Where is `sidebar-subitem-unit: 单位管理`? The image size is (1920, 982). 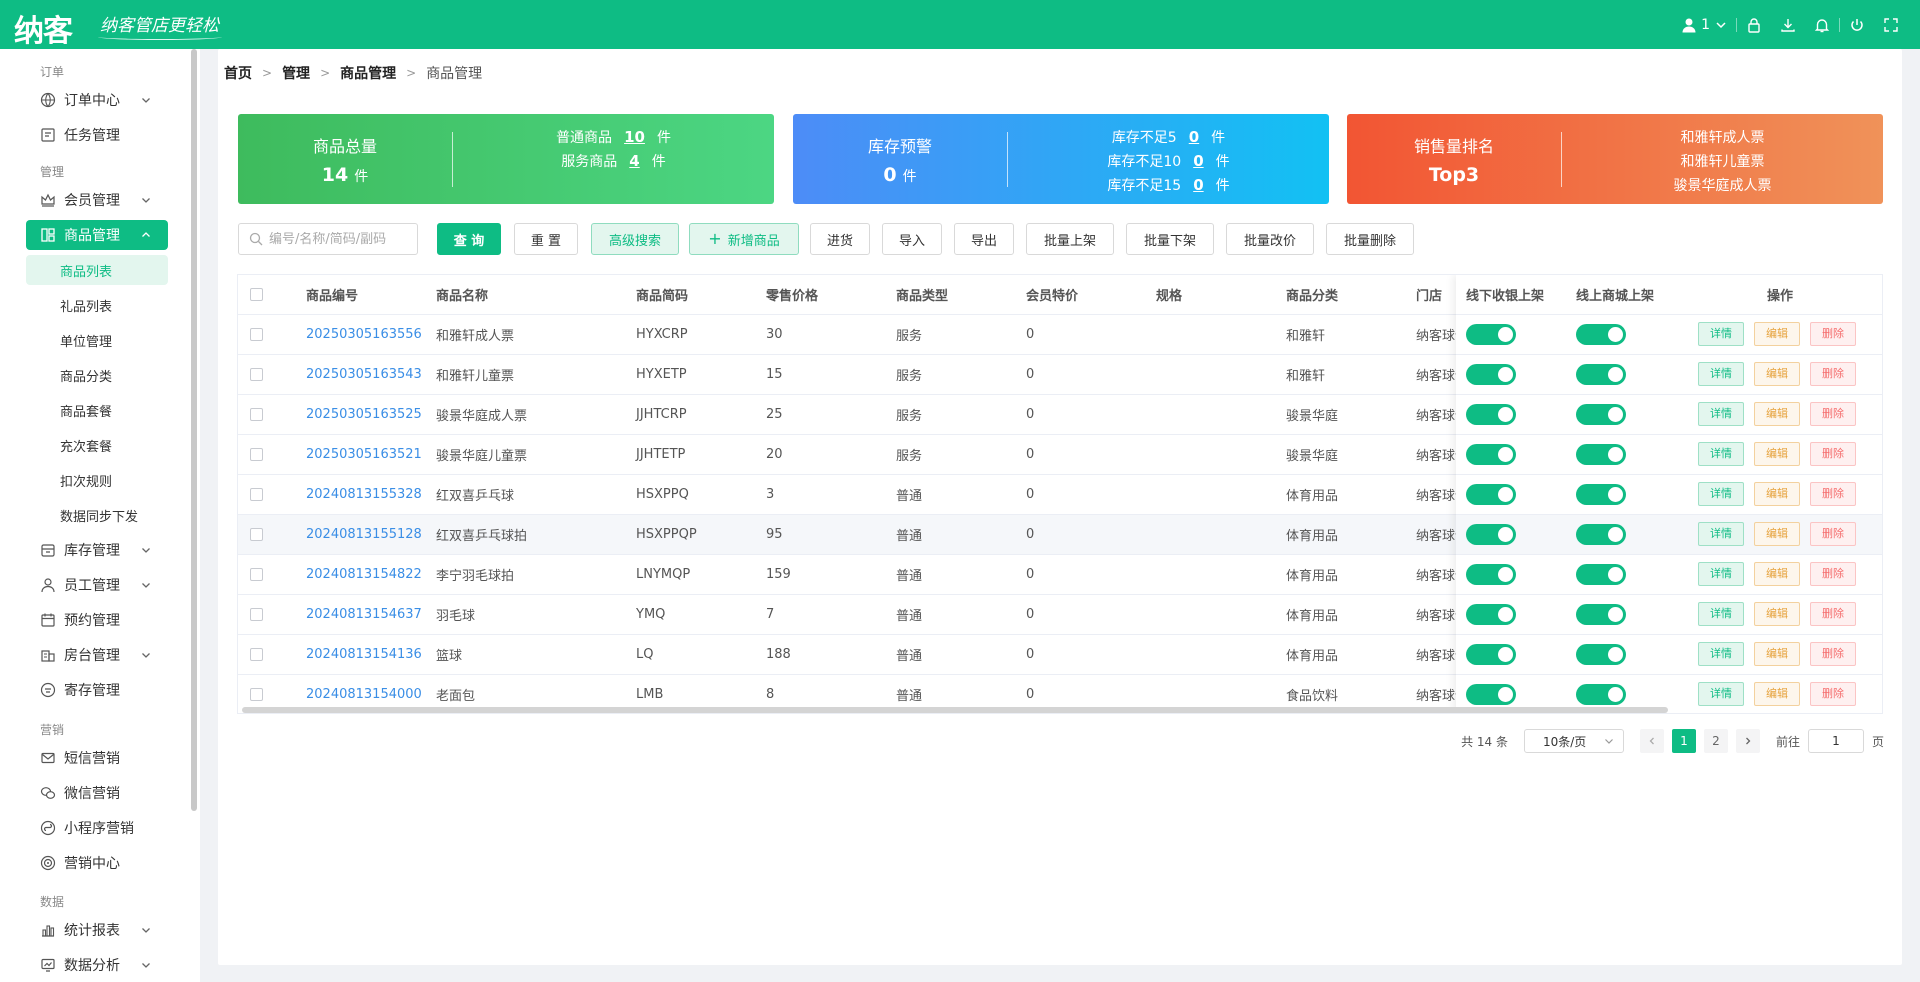 sidebar-subitem-unit: 单位管理 is located at coordinates (86, 342).